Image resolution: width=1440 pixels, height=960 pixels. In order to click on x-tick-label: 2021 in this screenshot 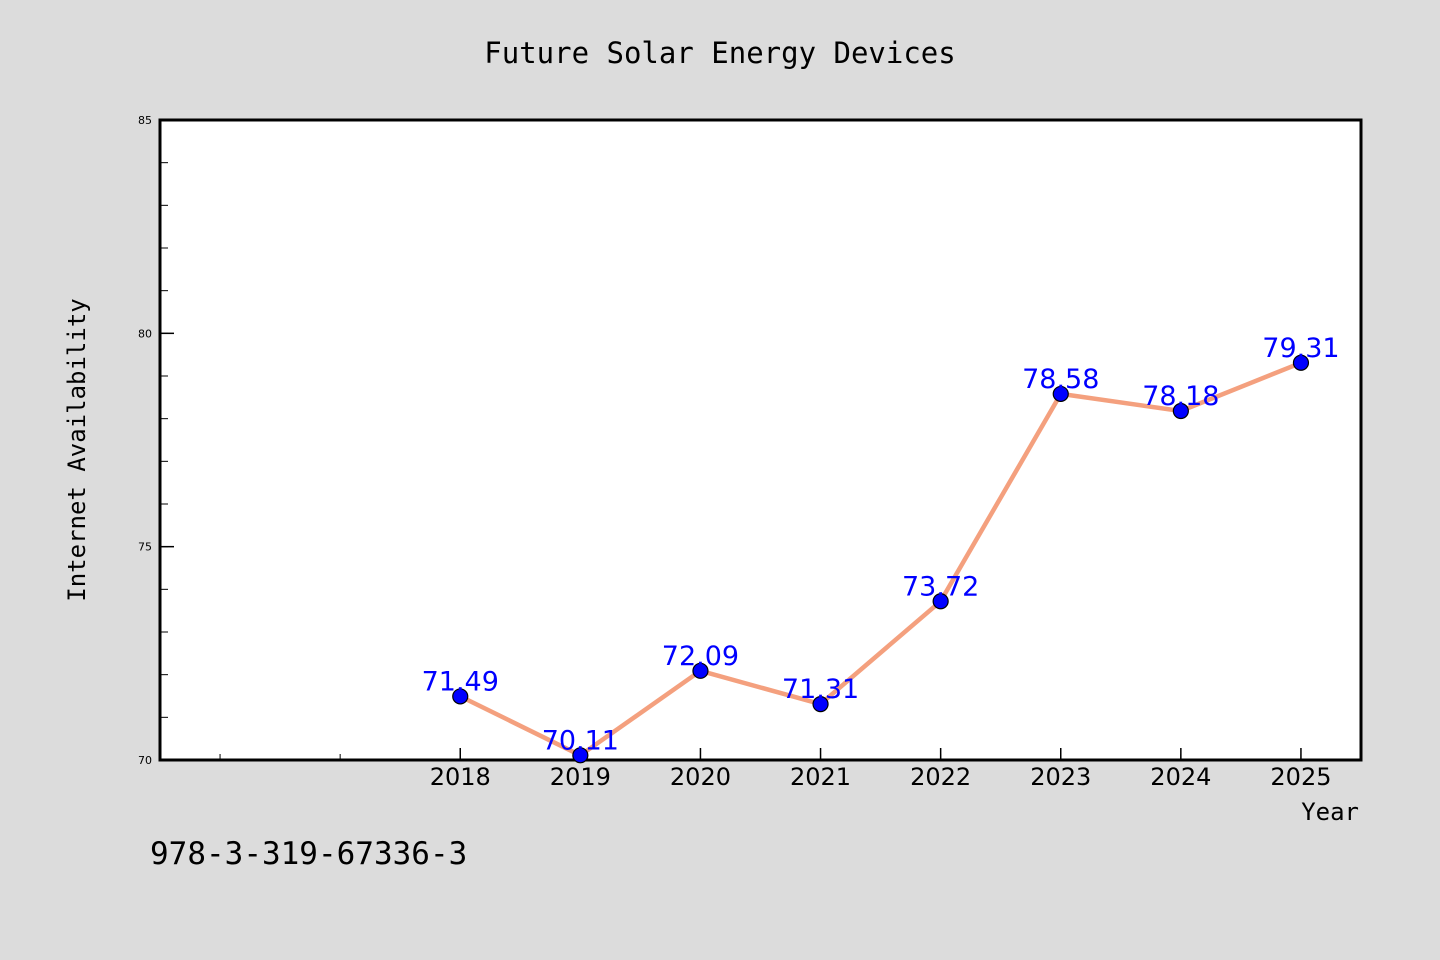, I will do `click(820, 777)`.